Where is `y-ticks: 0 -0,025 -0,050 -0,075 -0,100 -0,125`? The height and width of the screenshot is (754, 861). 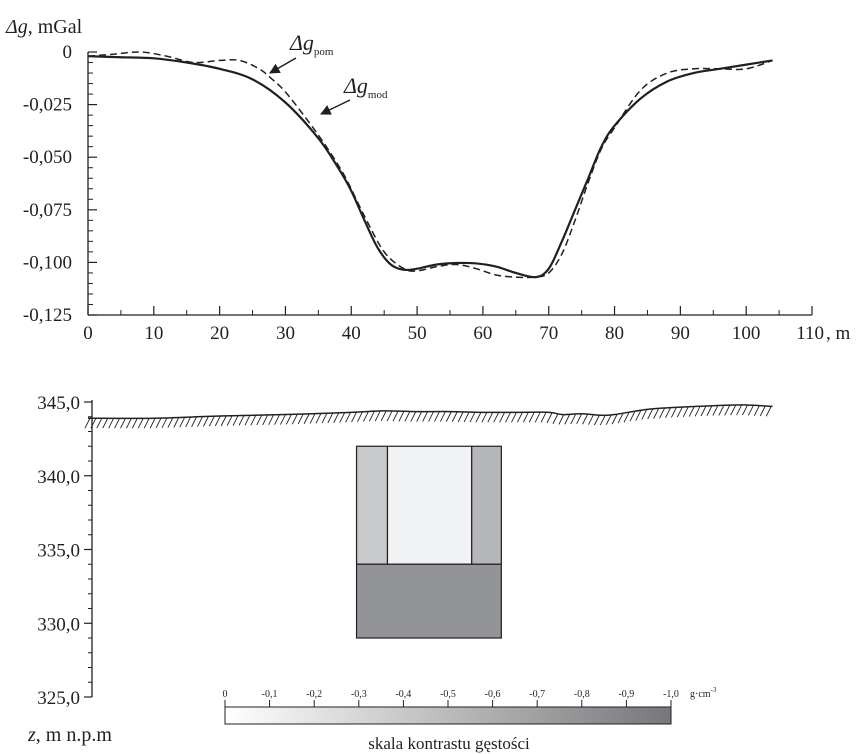 y-ticks: 0 -0,025 -0,050 -0,075 -0,100 -0,125 is located at coordinates (60, 184).